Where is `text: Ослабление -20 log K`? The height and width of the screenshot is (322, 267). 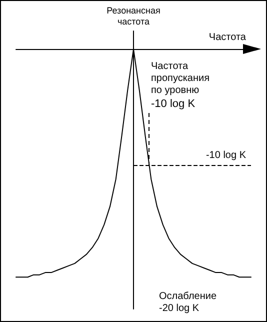 text: Ослабление -20 log K is located at coordinates (188, 303).